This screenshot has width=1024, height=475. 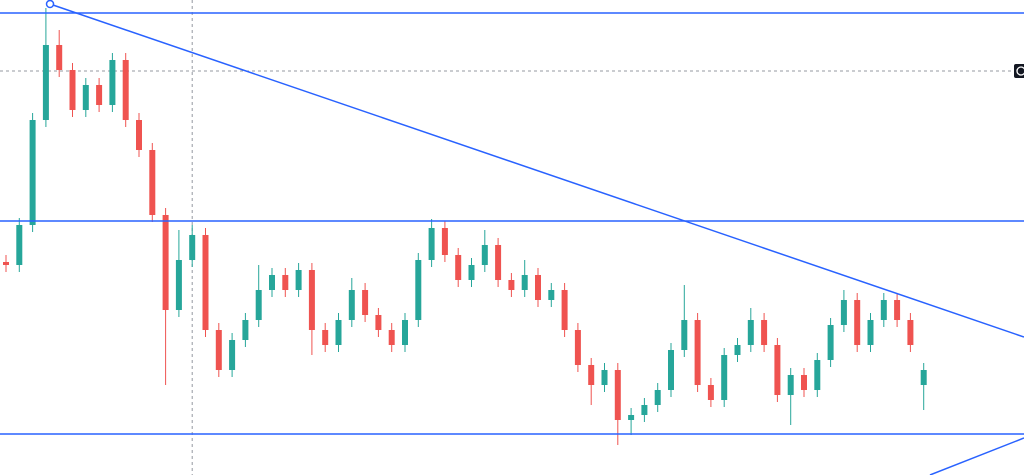 I want to click on crosshair-icon-ring, so click(x=1020, y=71).